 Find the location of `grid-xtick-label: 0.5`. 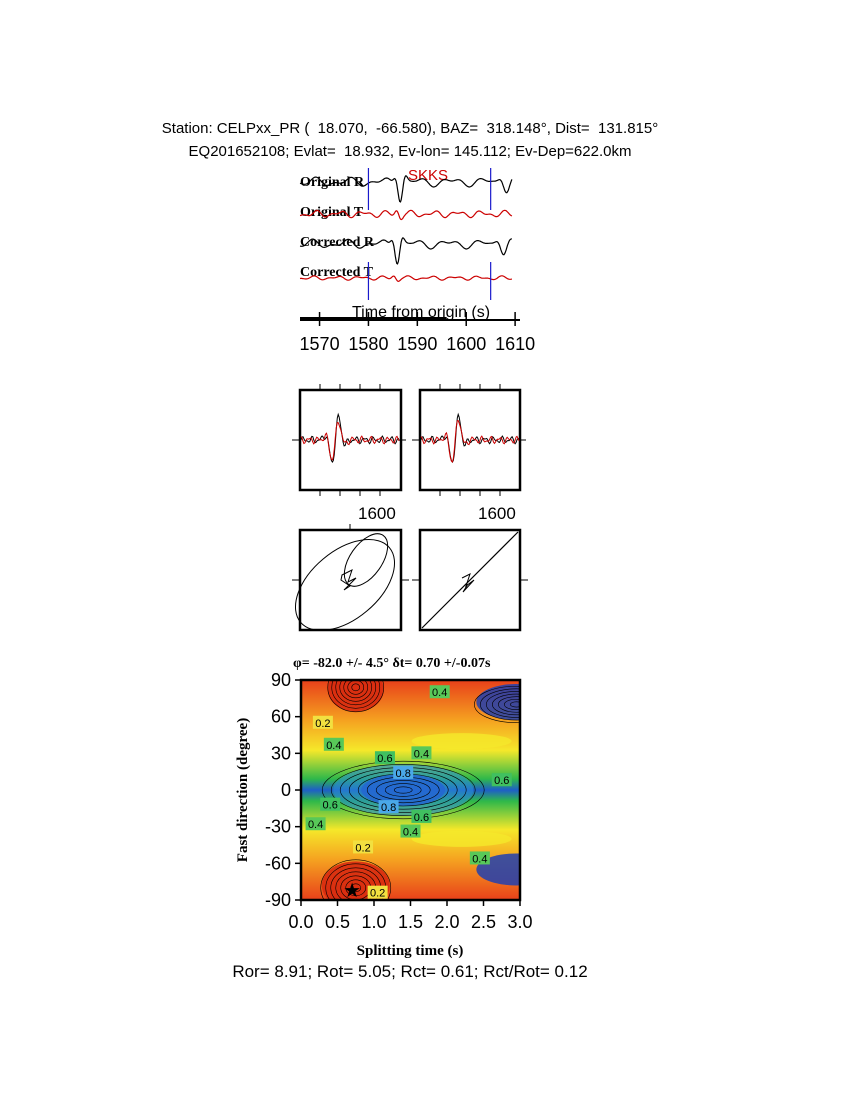

grid-xtick-label: 0.5 is located at coordinates (337, 922).